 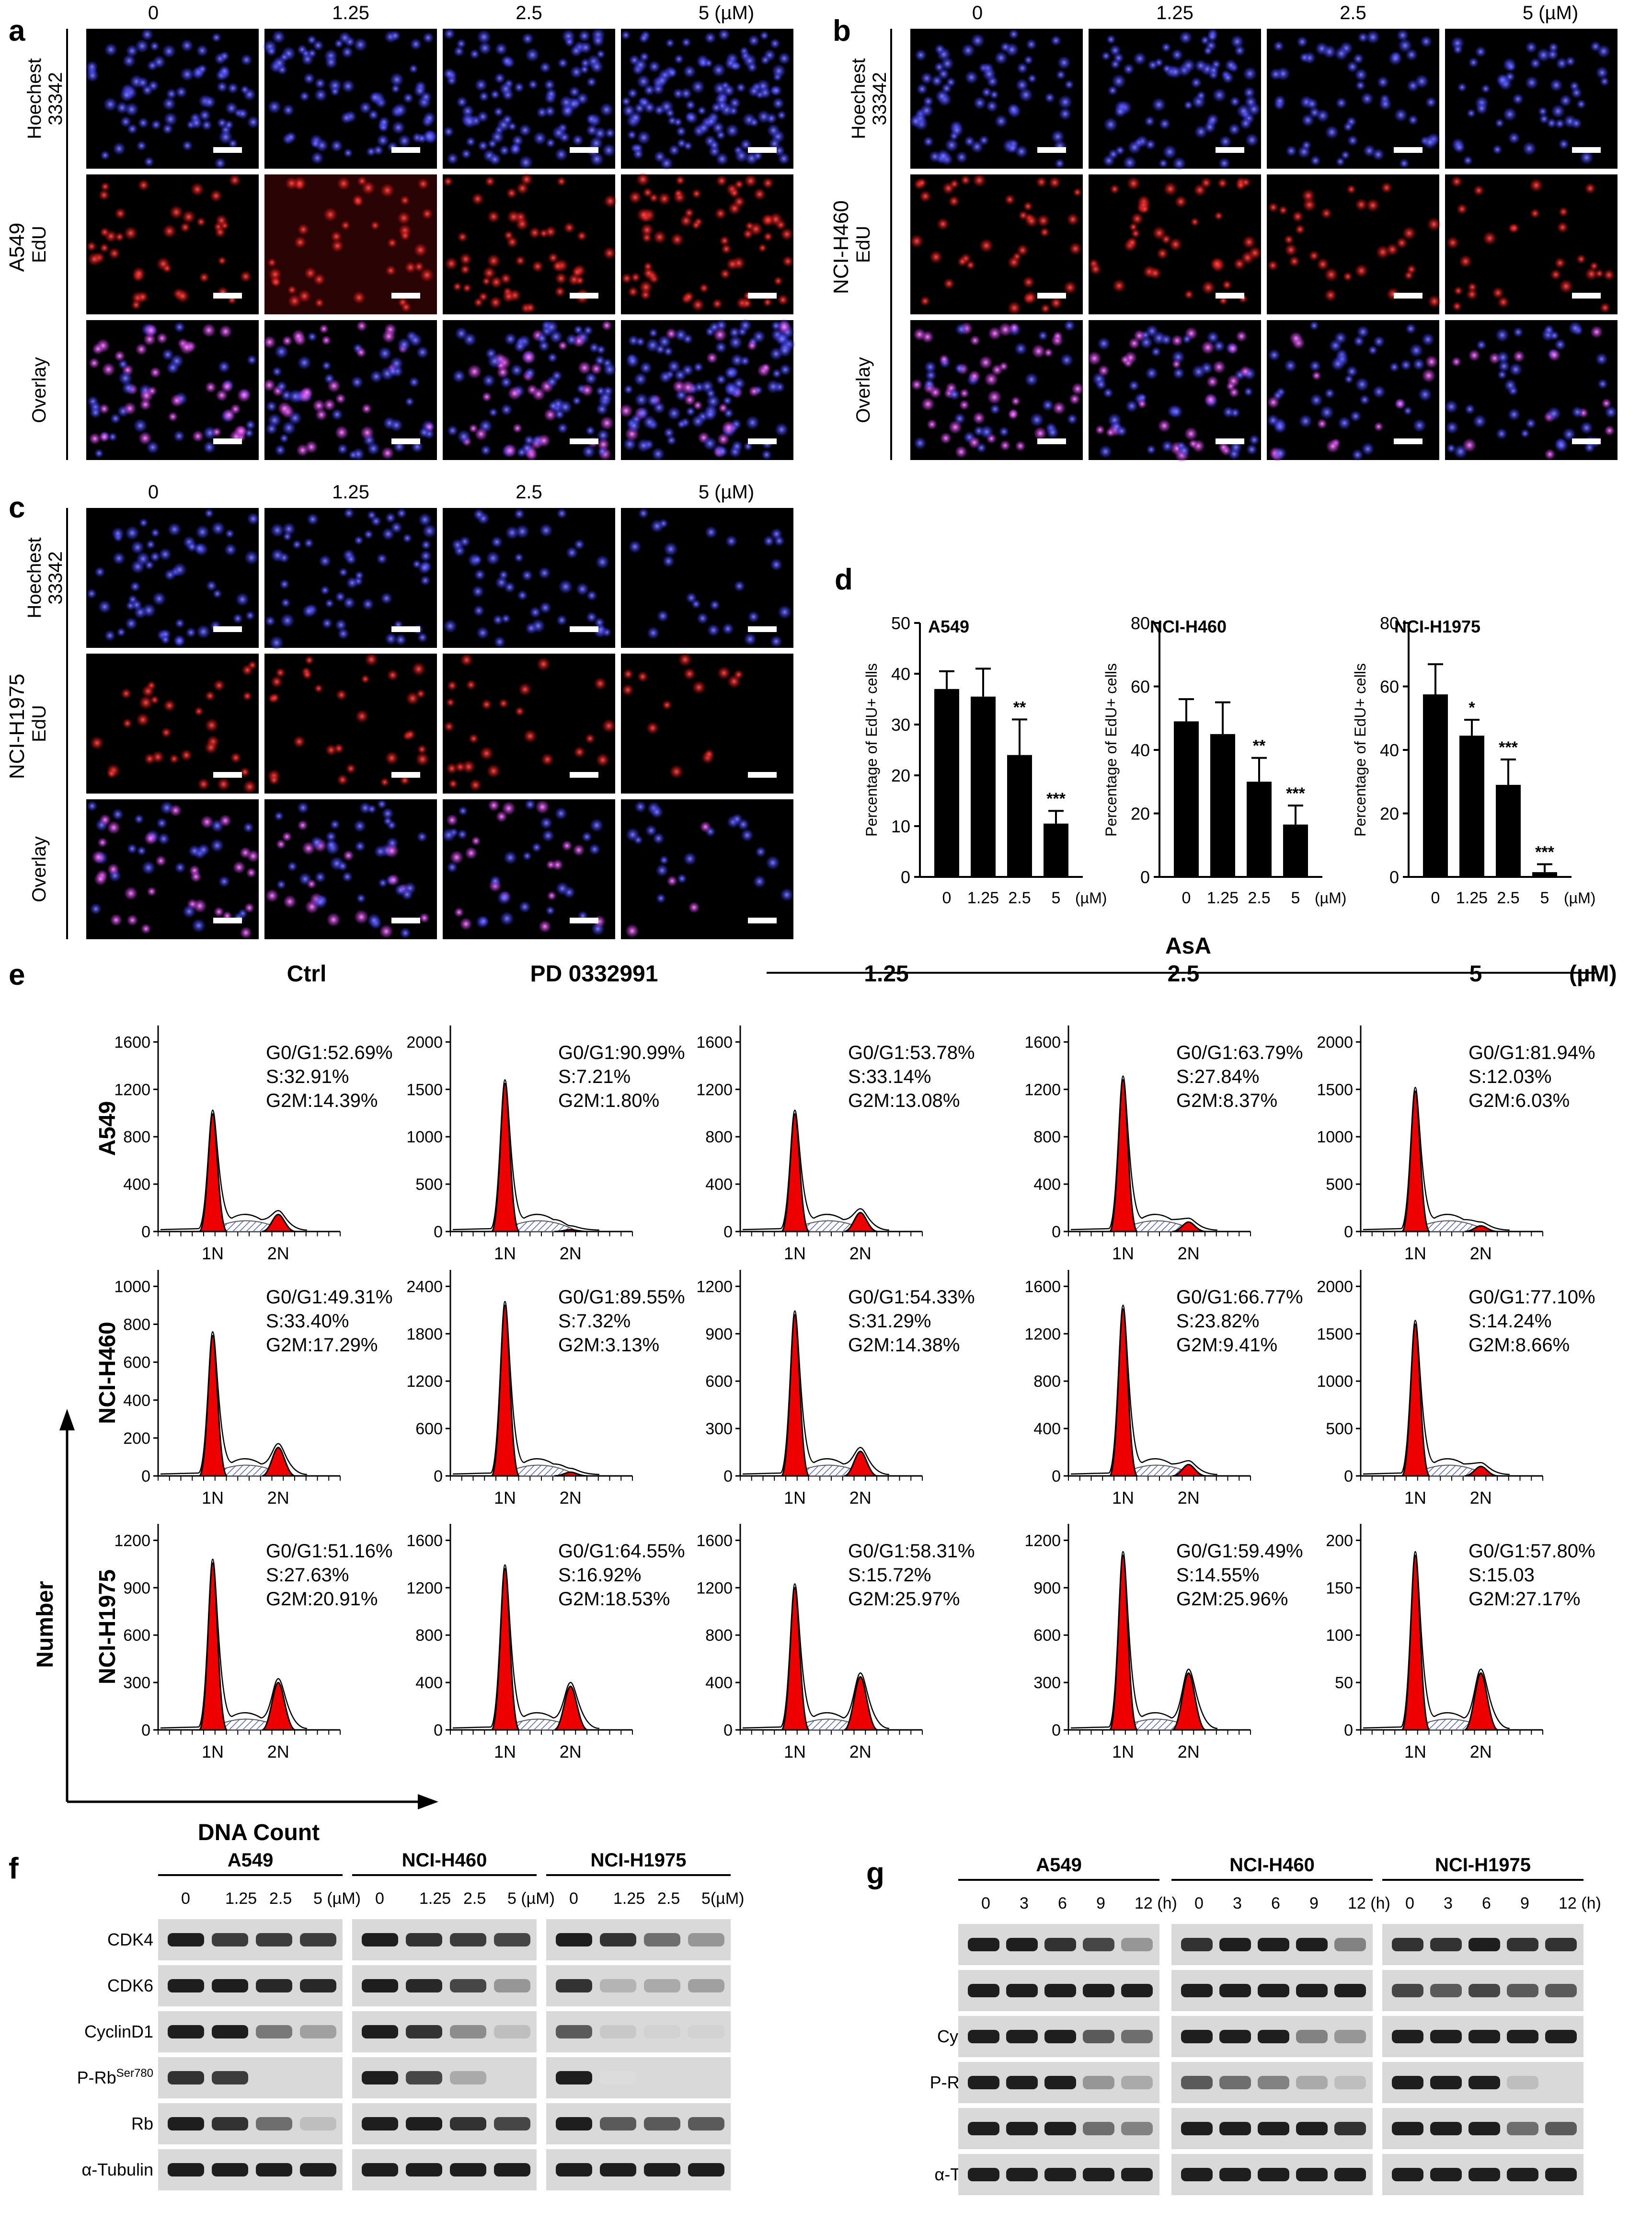 I want to click on group-label: NCI-H460, so click(x=444, y=1860).